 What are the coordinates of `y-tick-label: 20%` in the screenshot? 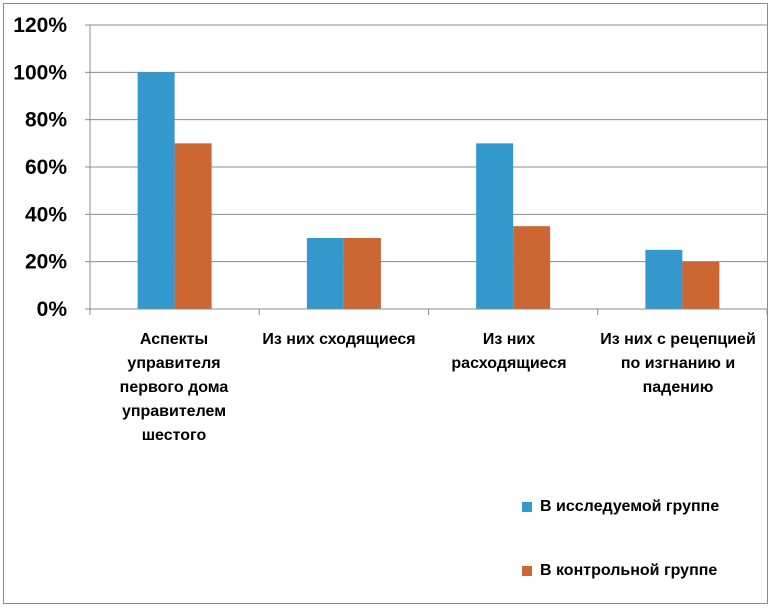 It's located at (46, 262).